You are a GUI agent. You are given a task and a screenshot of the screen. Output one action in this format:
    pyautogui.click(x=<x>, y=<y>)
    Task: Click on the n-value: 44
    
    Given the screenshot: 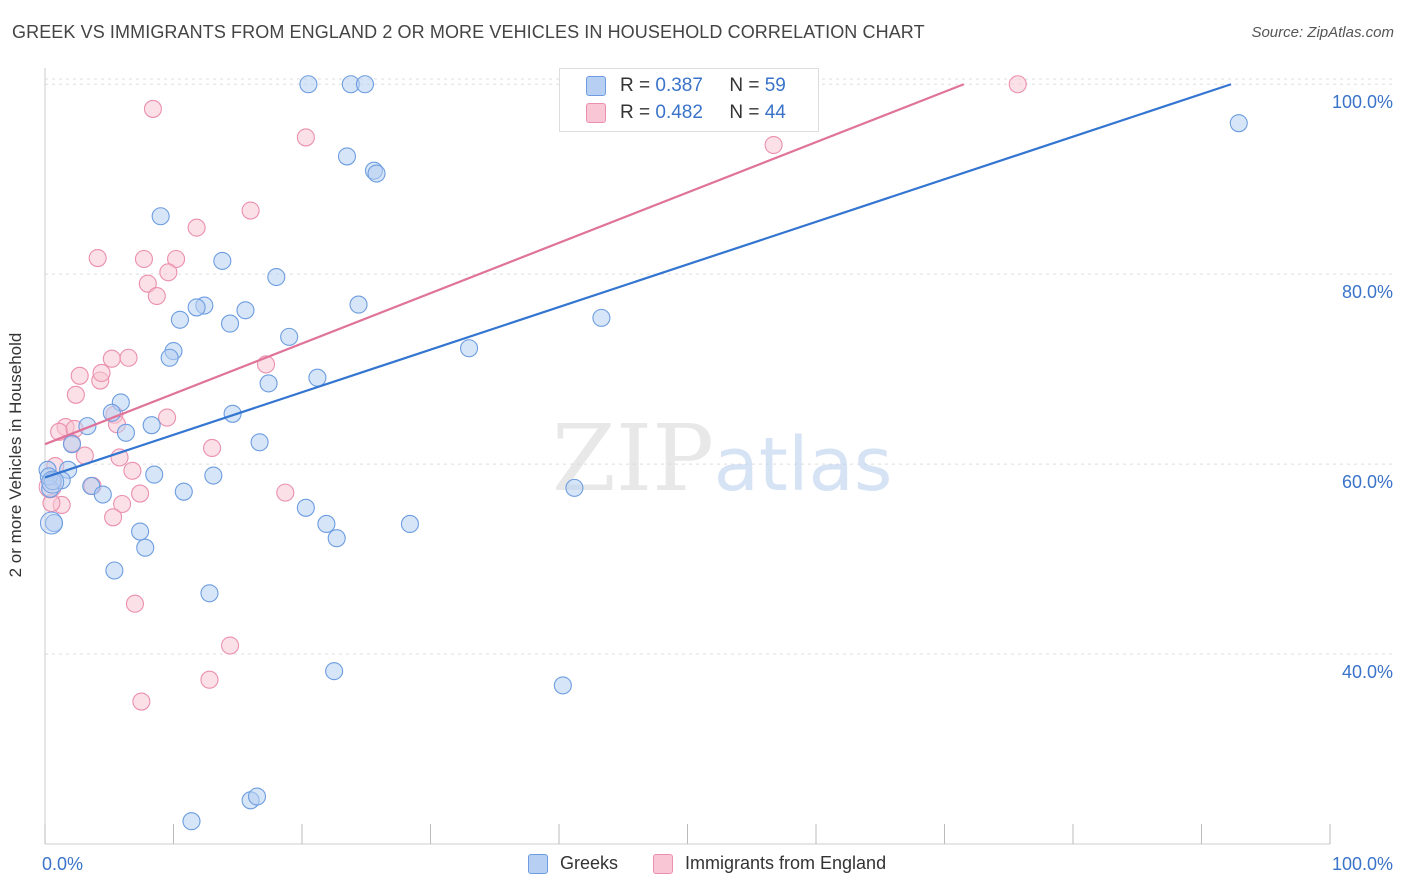 What is the action you would take?
    pyautogui.click(x=775, y=112)
    